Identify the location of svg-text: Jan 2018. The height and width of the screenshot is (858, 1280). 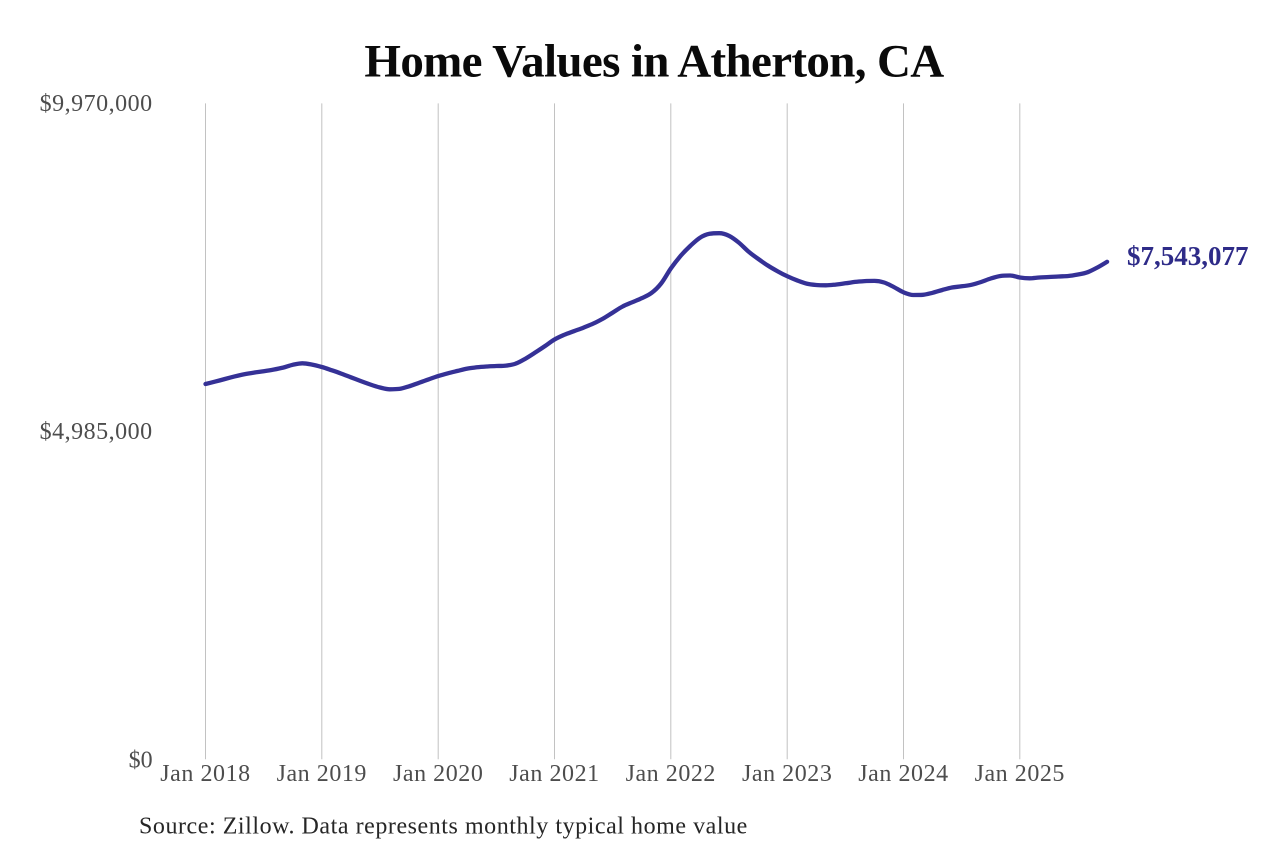
(205, 774).